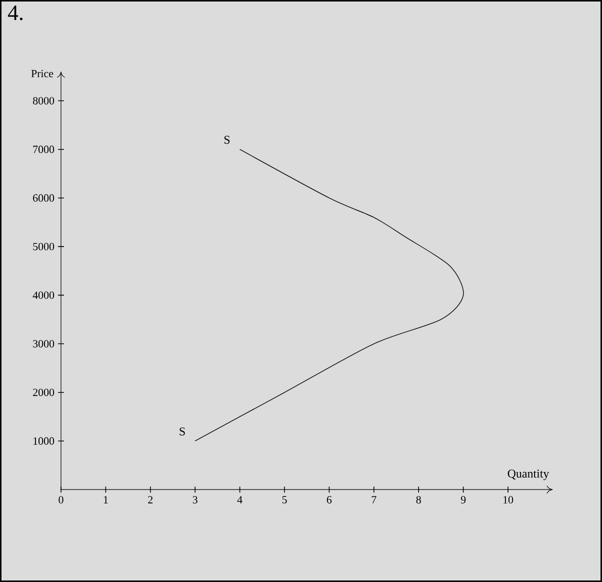 The width and height of the screenshot is (602, 582). Describe the element at coordinates (15, 13) in the screenshot. I see `chart-title: 4.` at that location.